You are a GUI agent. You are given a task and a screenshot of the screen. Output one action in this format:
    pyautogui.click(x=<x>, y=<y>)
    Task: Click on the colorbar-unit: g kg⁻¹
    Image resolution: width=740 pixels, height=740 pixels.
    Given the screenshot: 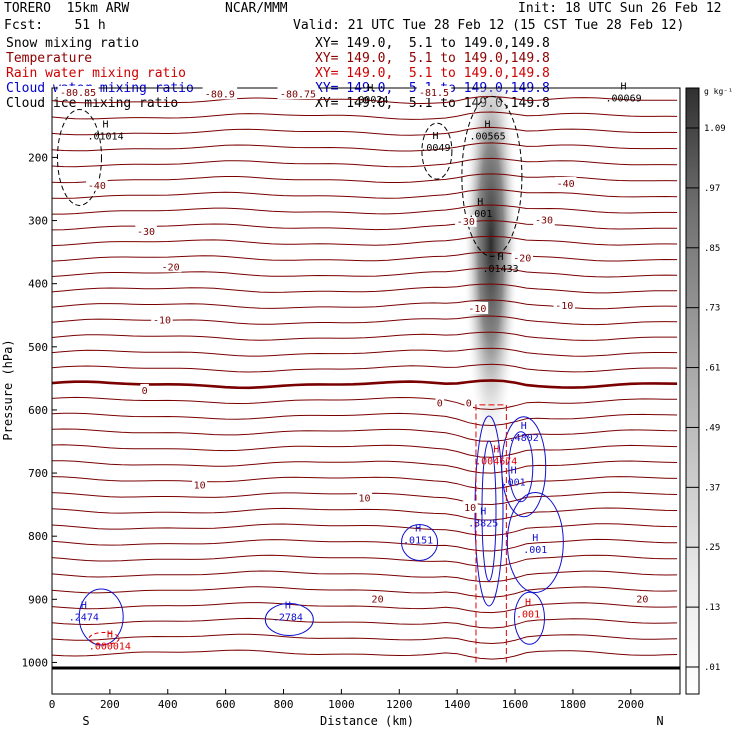 What is the action you would take?
    pyautogui.click(x=718, y=91)
    